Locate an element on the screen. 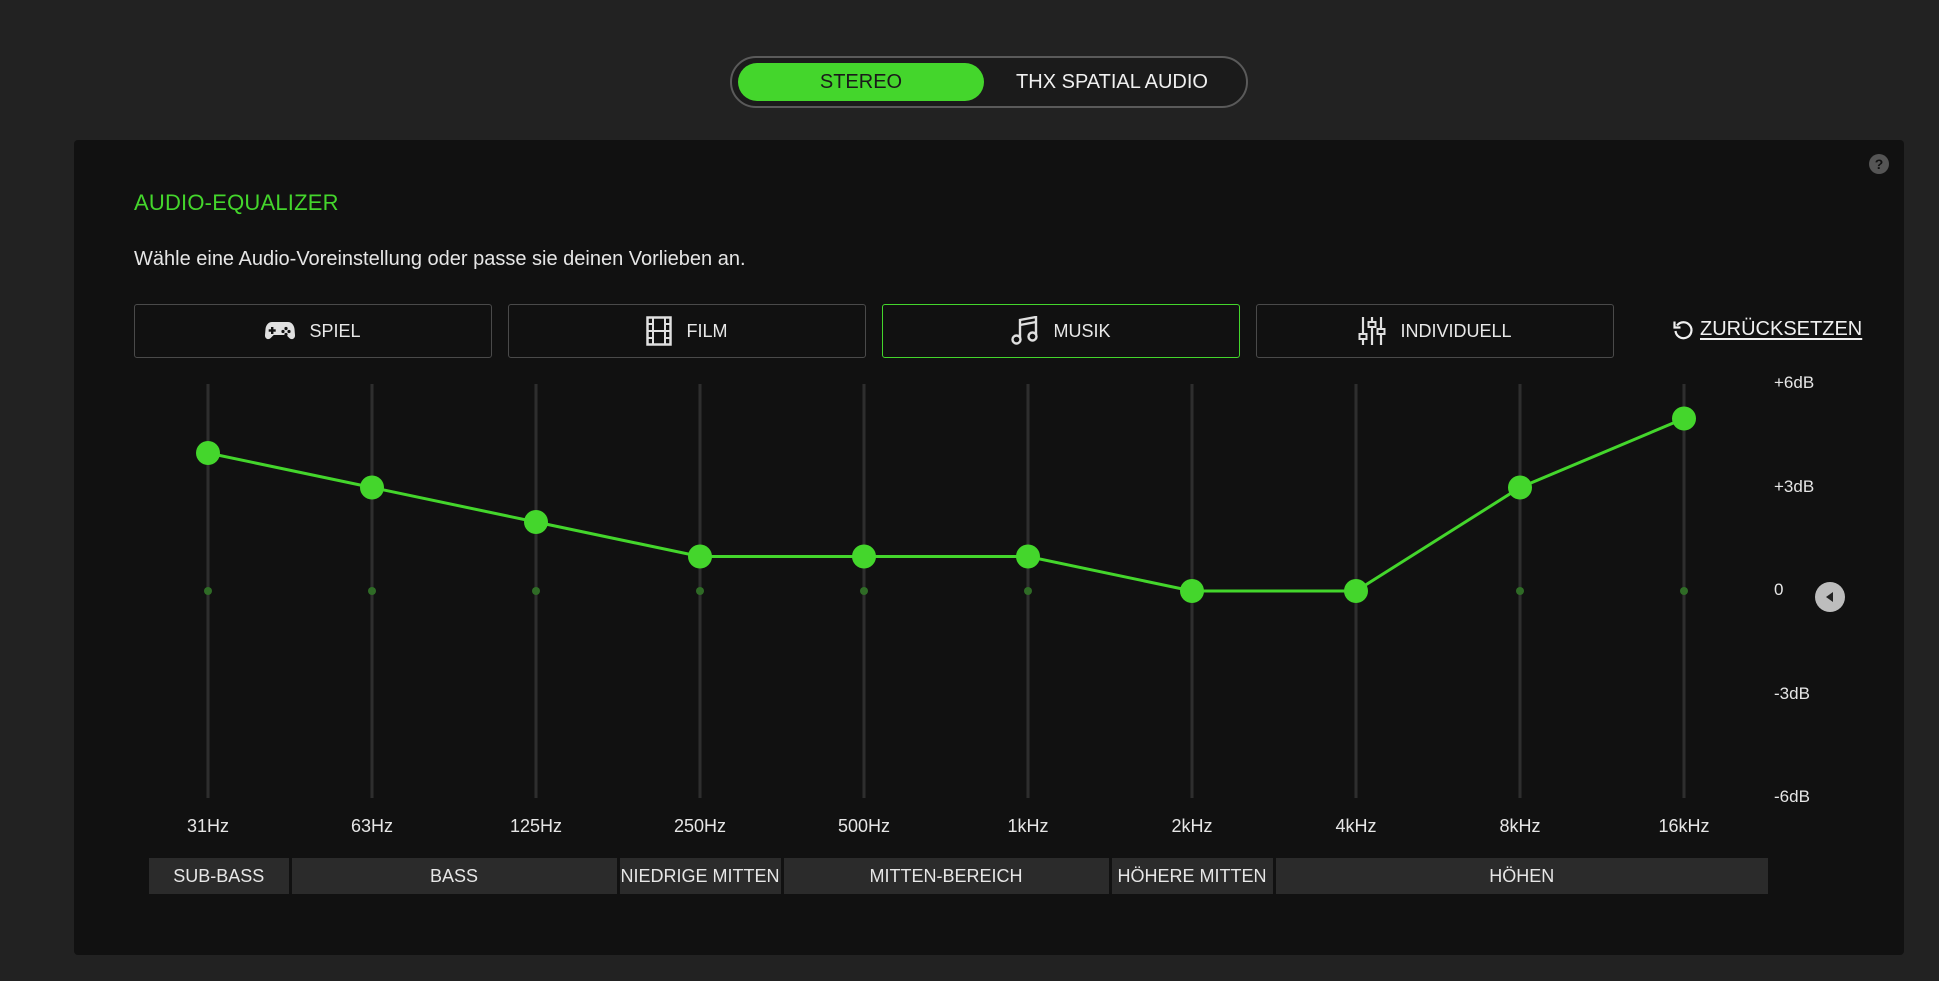 The width and height of the screenshot is (1939, 981). sliders-icon is located at coordinates (1372, 331).